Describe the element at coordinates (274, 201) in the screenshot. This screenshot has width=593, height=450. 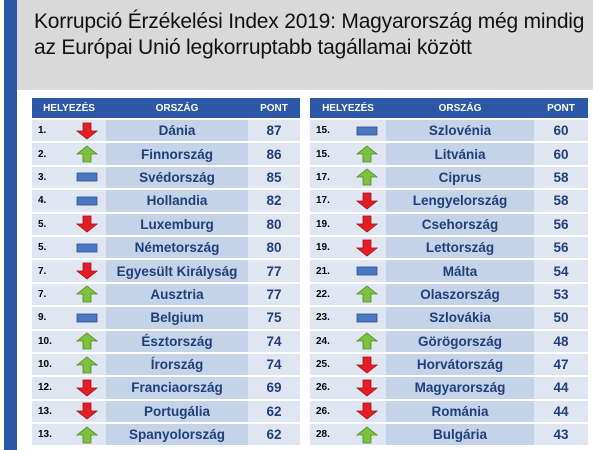
I see `score-cell: 82` at that location.